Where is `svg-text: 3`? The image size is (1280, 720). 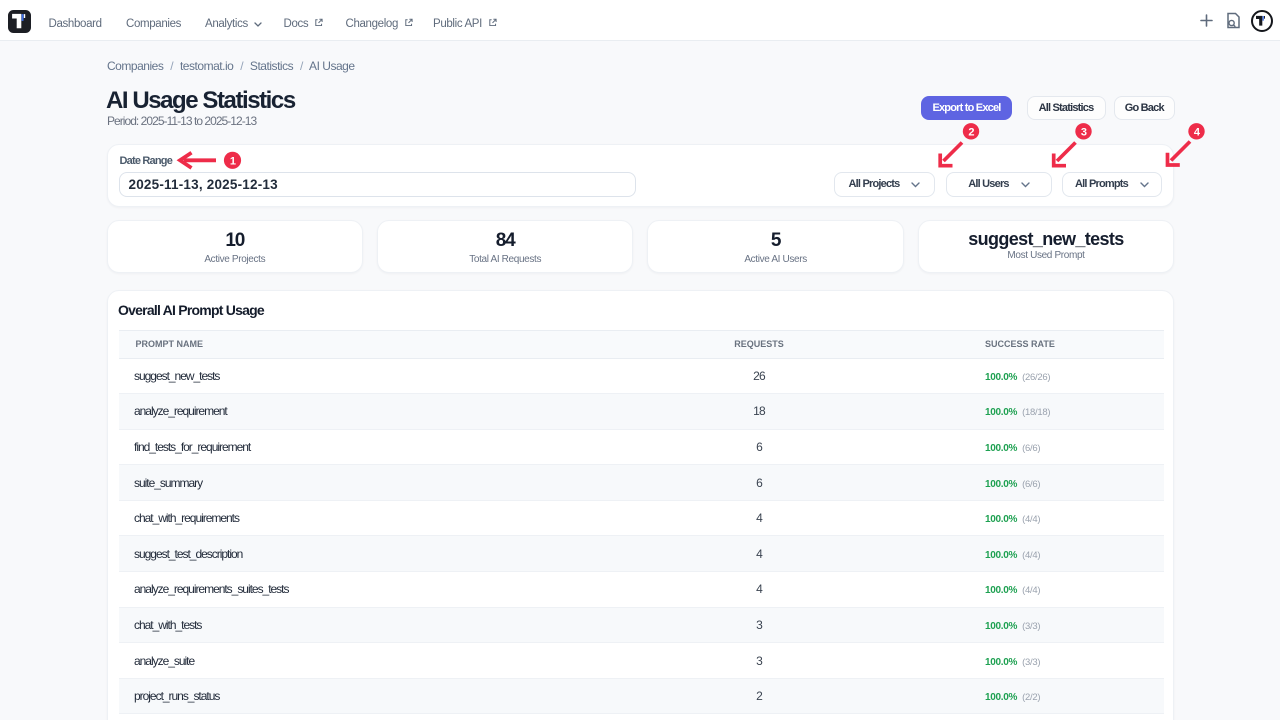
svg-text: 3 is located at coordinates (1084, 132).